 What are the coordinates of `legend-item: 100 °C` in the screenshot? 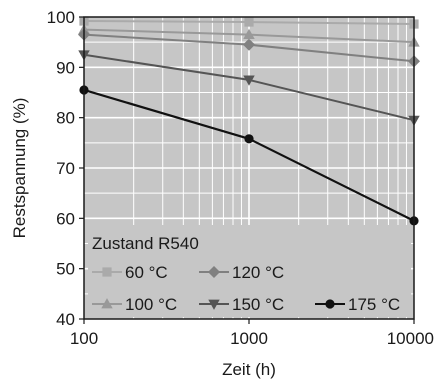 It's located at (134, 304).